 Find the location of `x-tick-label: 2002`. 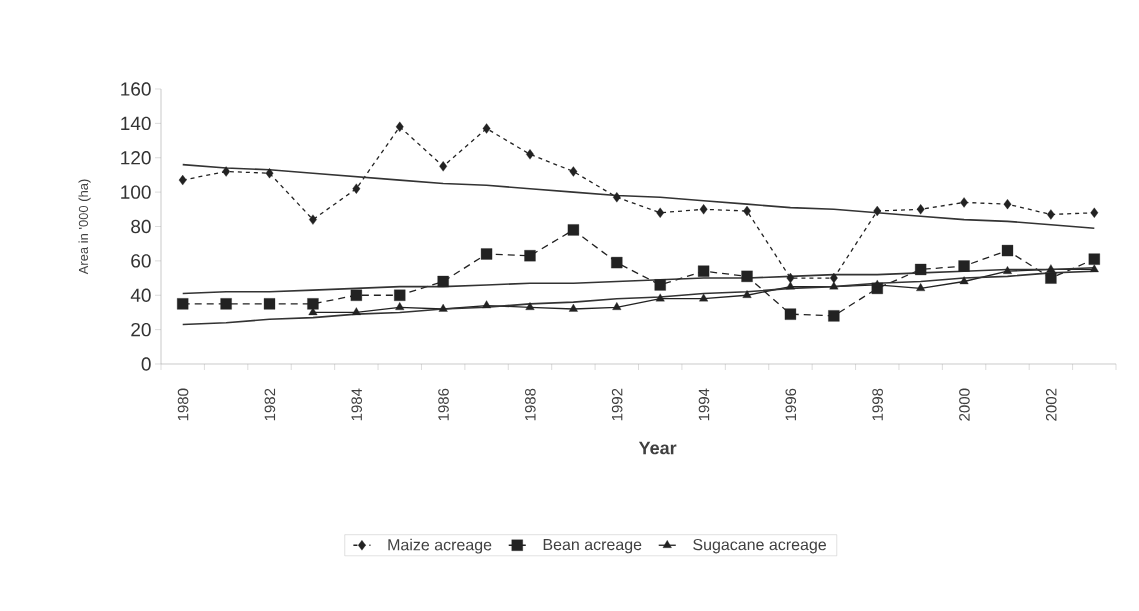

x-tick-label: 2002 is located at coordinates (1051, 404).